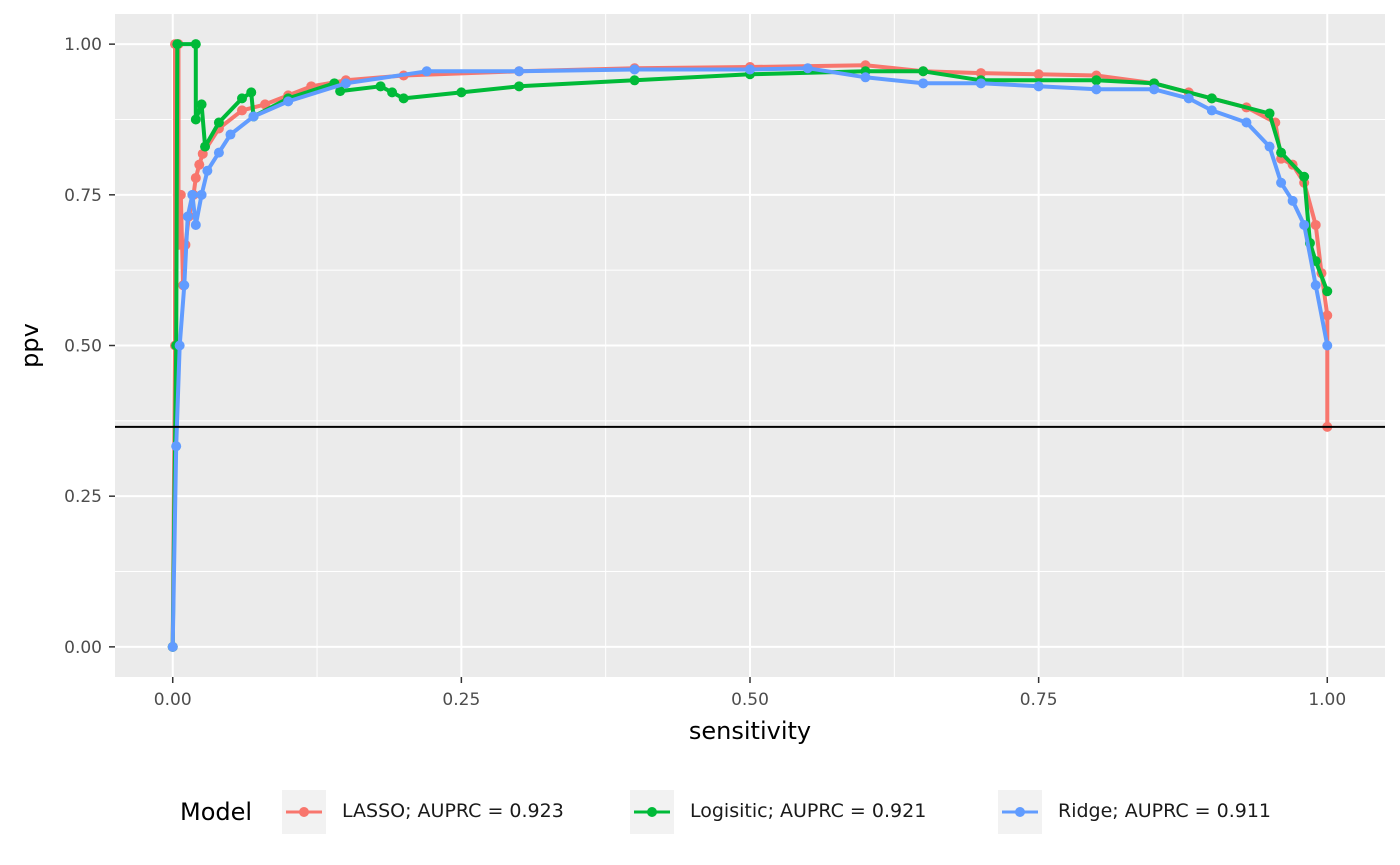  Describe the element at coordinates (652, 812) in the screenshot. I see `legend-key-logistic` at that location.